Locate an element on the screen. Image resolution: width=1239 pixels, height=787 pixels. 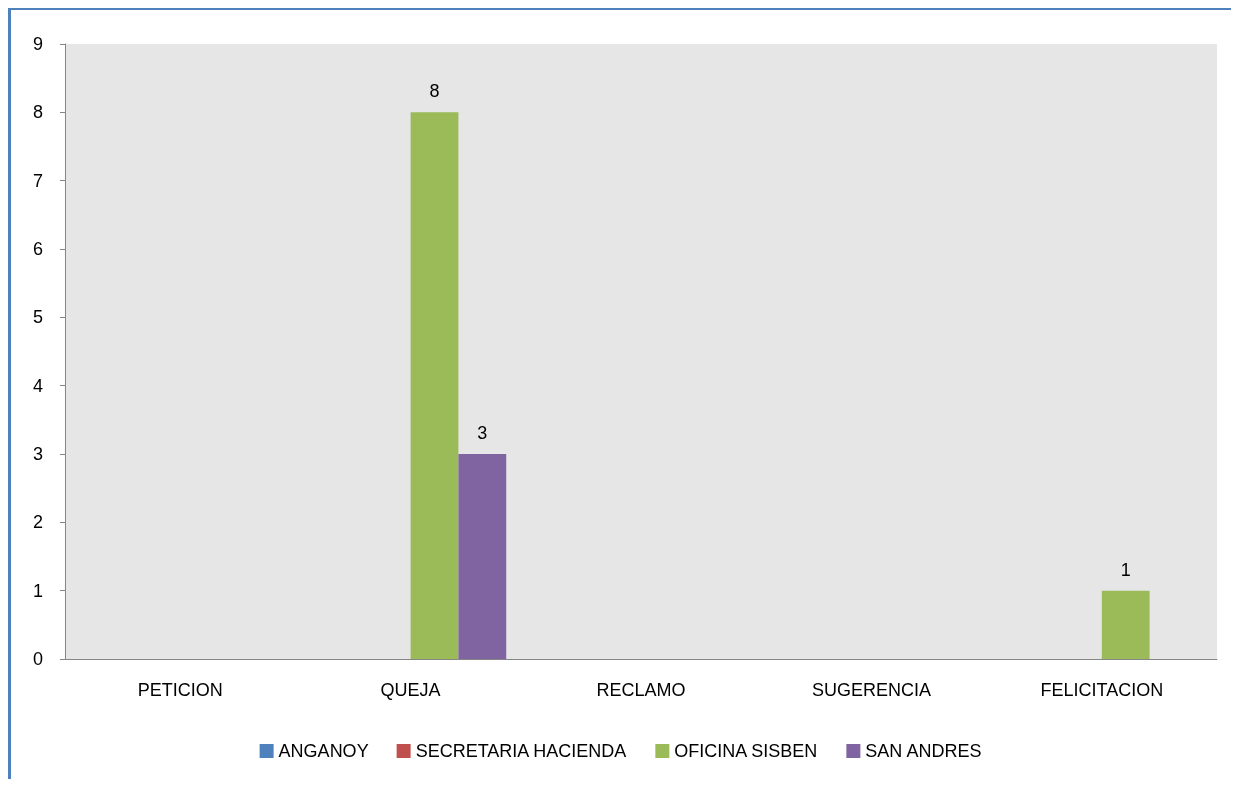
x-tick-label: FELICITACION is located at coordinates (1102, 690).